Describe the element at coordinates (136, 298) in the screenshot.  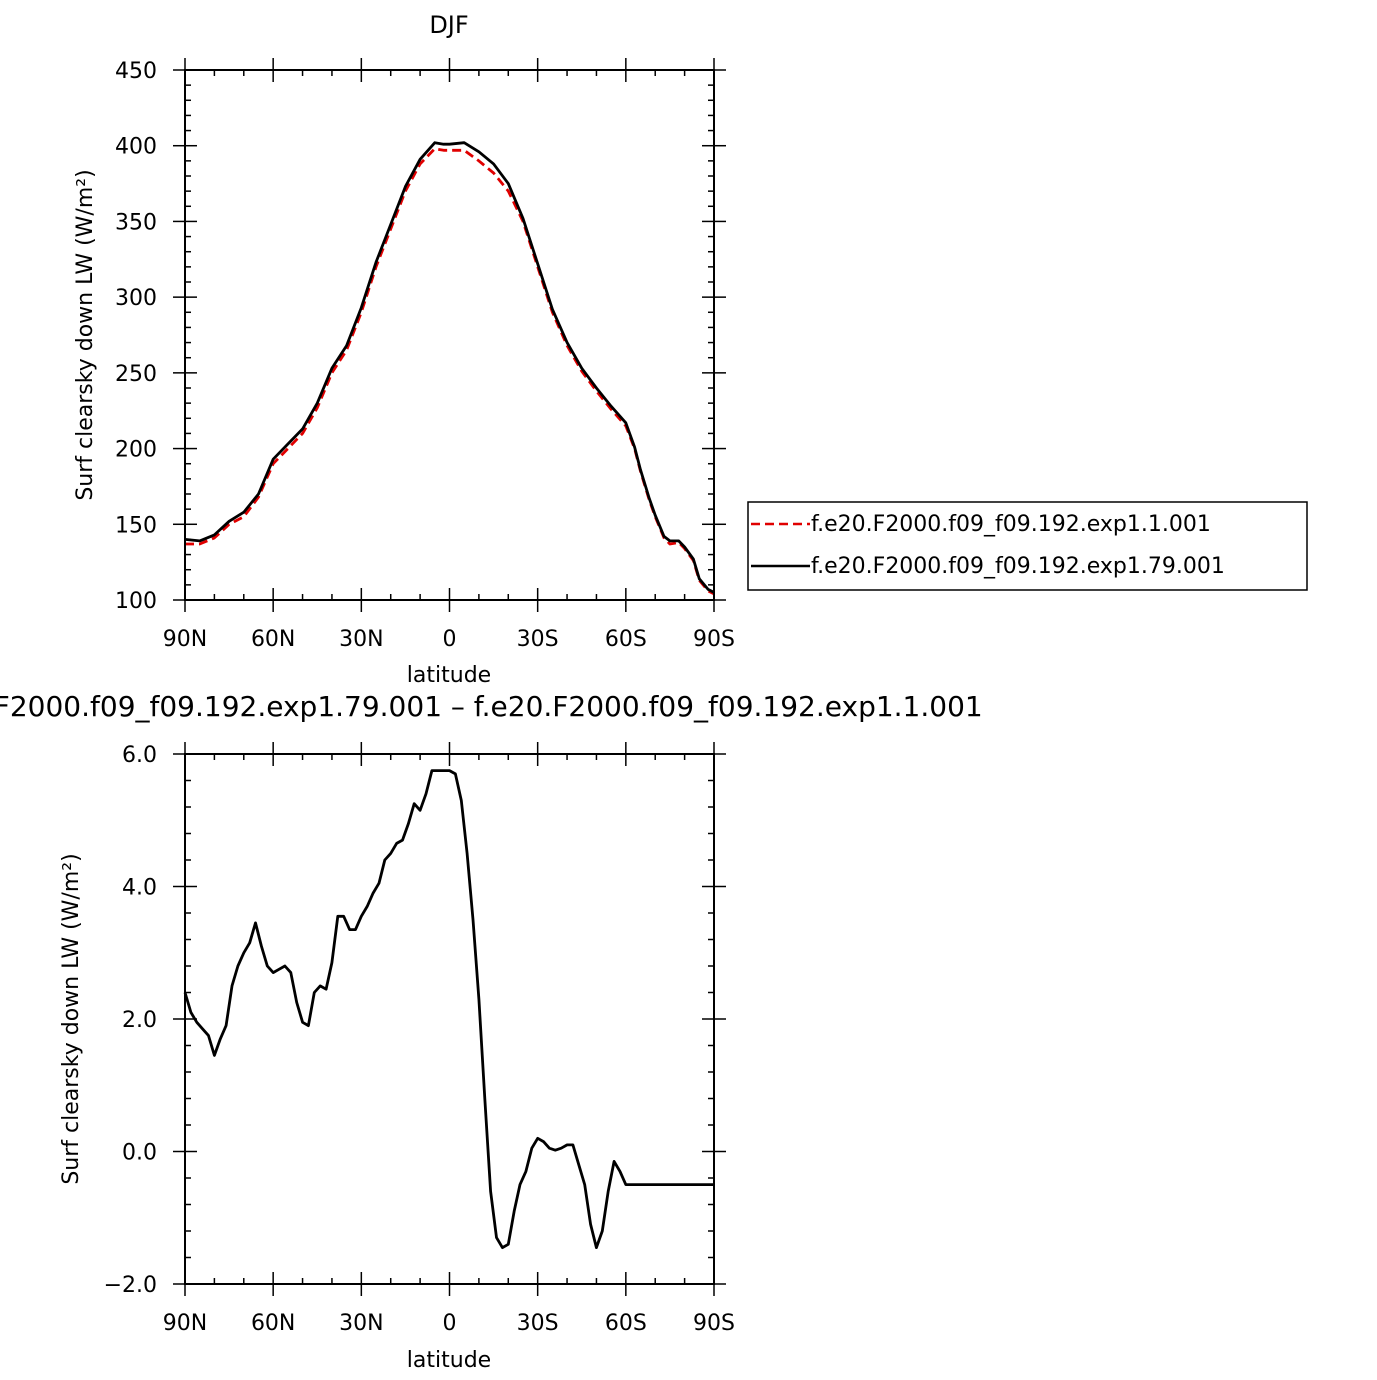
I see `y-tick-label: 300` at that location.